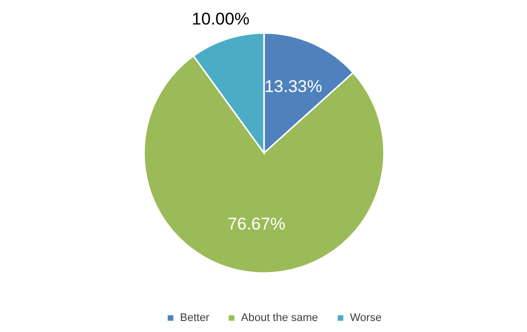 The image size is (527, 332). What do you see at coordinates (257, 224) in the screenshot?
I see `data-label: 76.67%` at bounding box center [257, 224].